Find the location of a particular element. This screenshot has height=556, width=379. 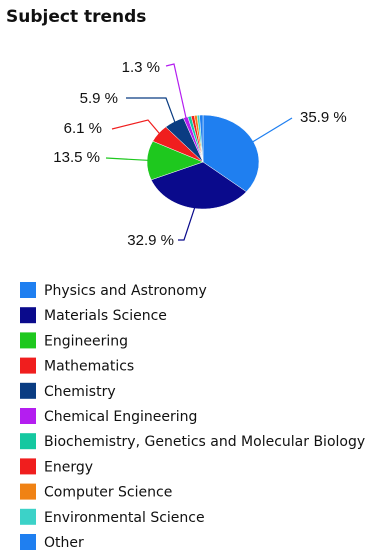

legend-label: Chemistry is located at coordinates (80, 392).